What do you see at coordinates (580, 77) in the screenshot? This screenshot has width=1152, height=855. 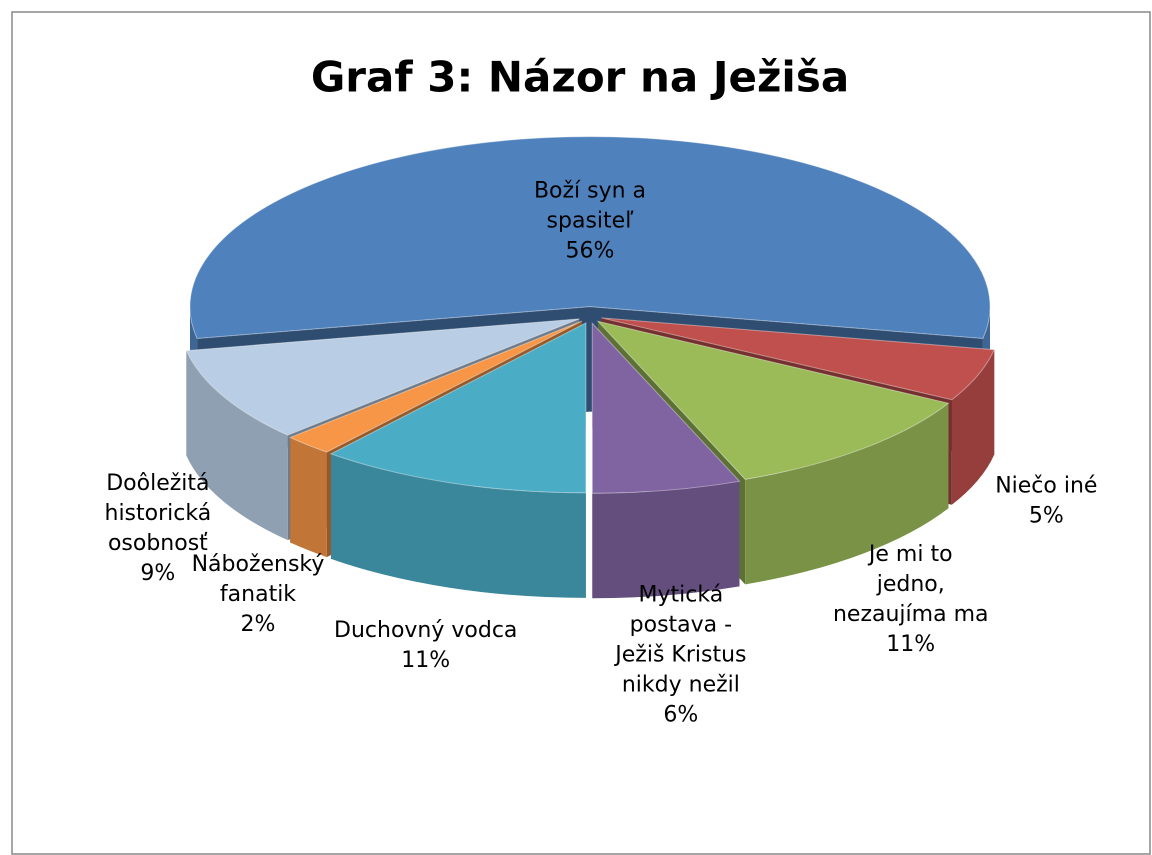 I see `chart-title: Graf 3: Názor na Ježiša` at bounding box center [580, 77].